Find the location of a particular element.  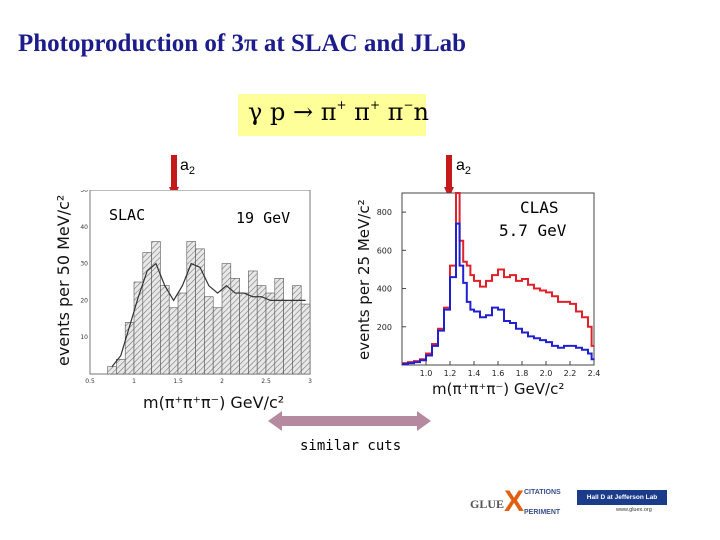

slac-x-tick-label: 1.5 is located at coordinates (178, 381).